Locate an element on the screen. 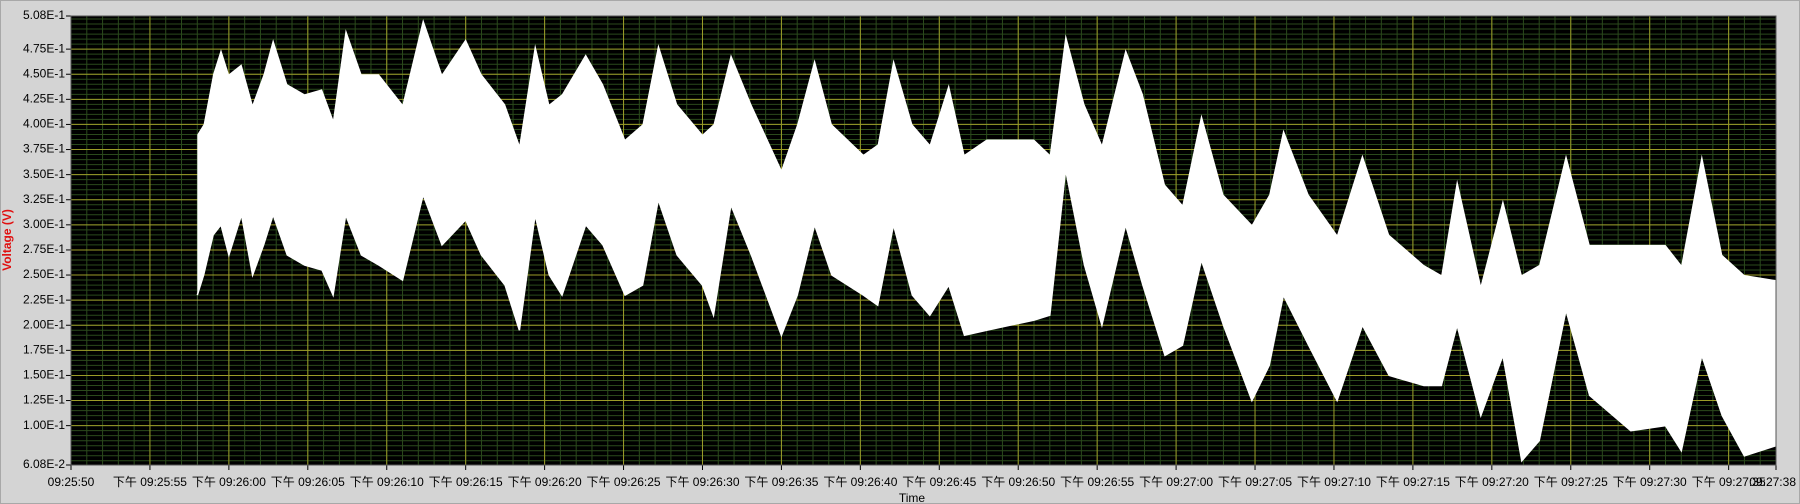 The width and height of the screenshot is (1800, 504). x-tick-label: 下午 09:27:05 is located at coordinates (1255, 482).